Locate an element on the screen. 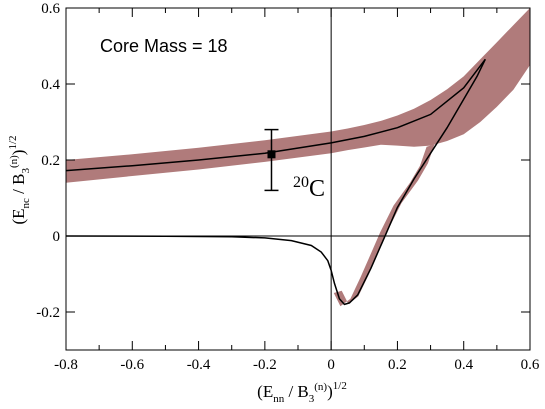  x-tick-label: -0.4 is located at coordinates (199, 365).